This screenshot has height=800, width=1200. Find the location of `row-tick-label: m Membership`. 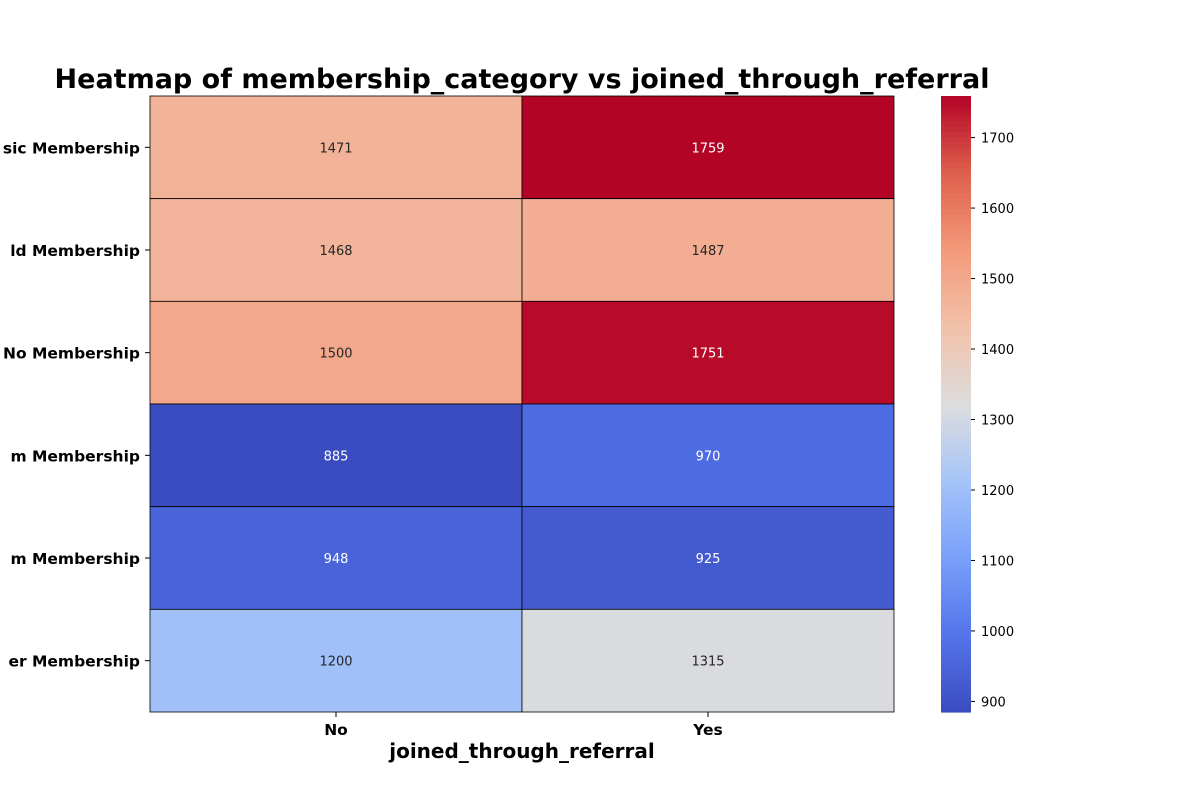

row-tick-label: m Membership is located at coordinates (75, 559).